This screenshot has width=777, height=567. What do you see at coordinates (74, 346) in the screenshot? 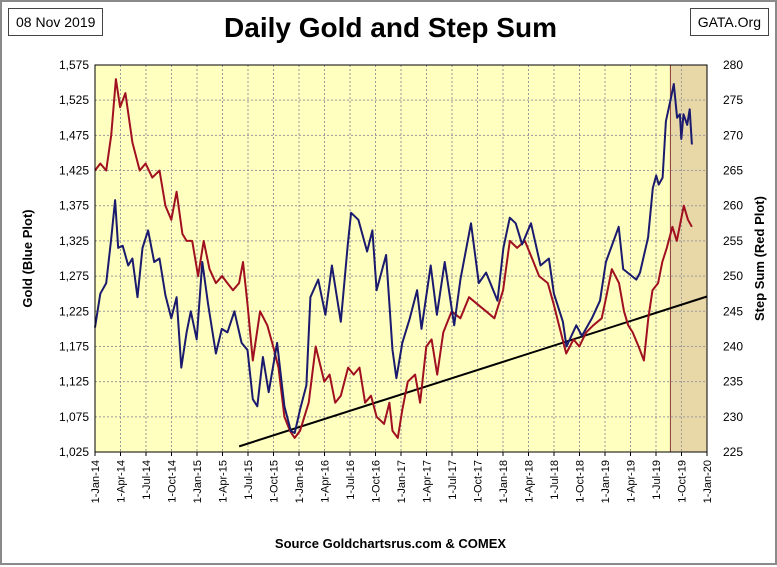
I see `y-tick-left: 1,175` at bounding box center [74, 346].